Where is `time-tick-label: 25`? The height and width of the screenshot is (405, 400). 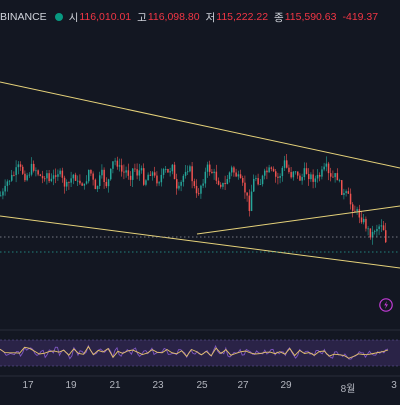
time-tick-label: 25 is located at coordinates (202, 385).